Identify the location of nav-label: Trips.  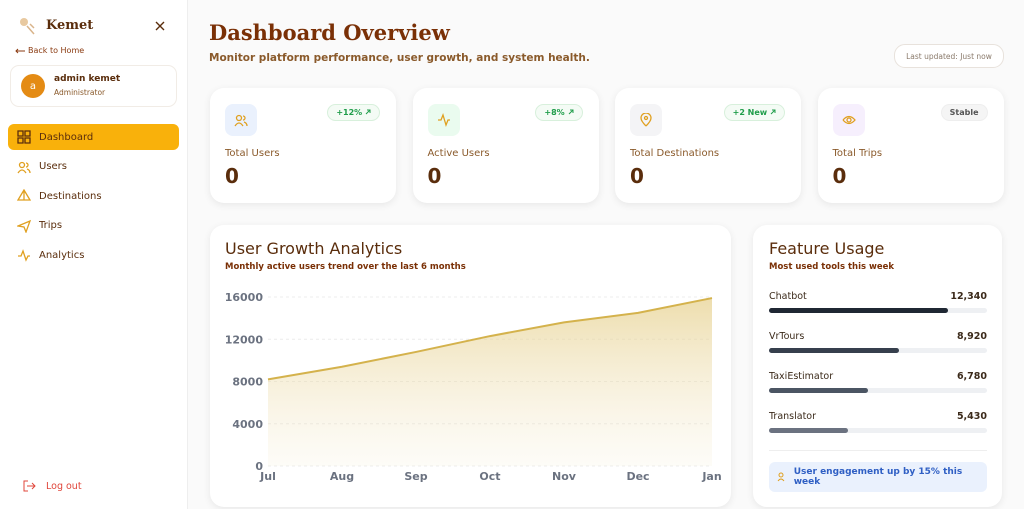
(51, 225).